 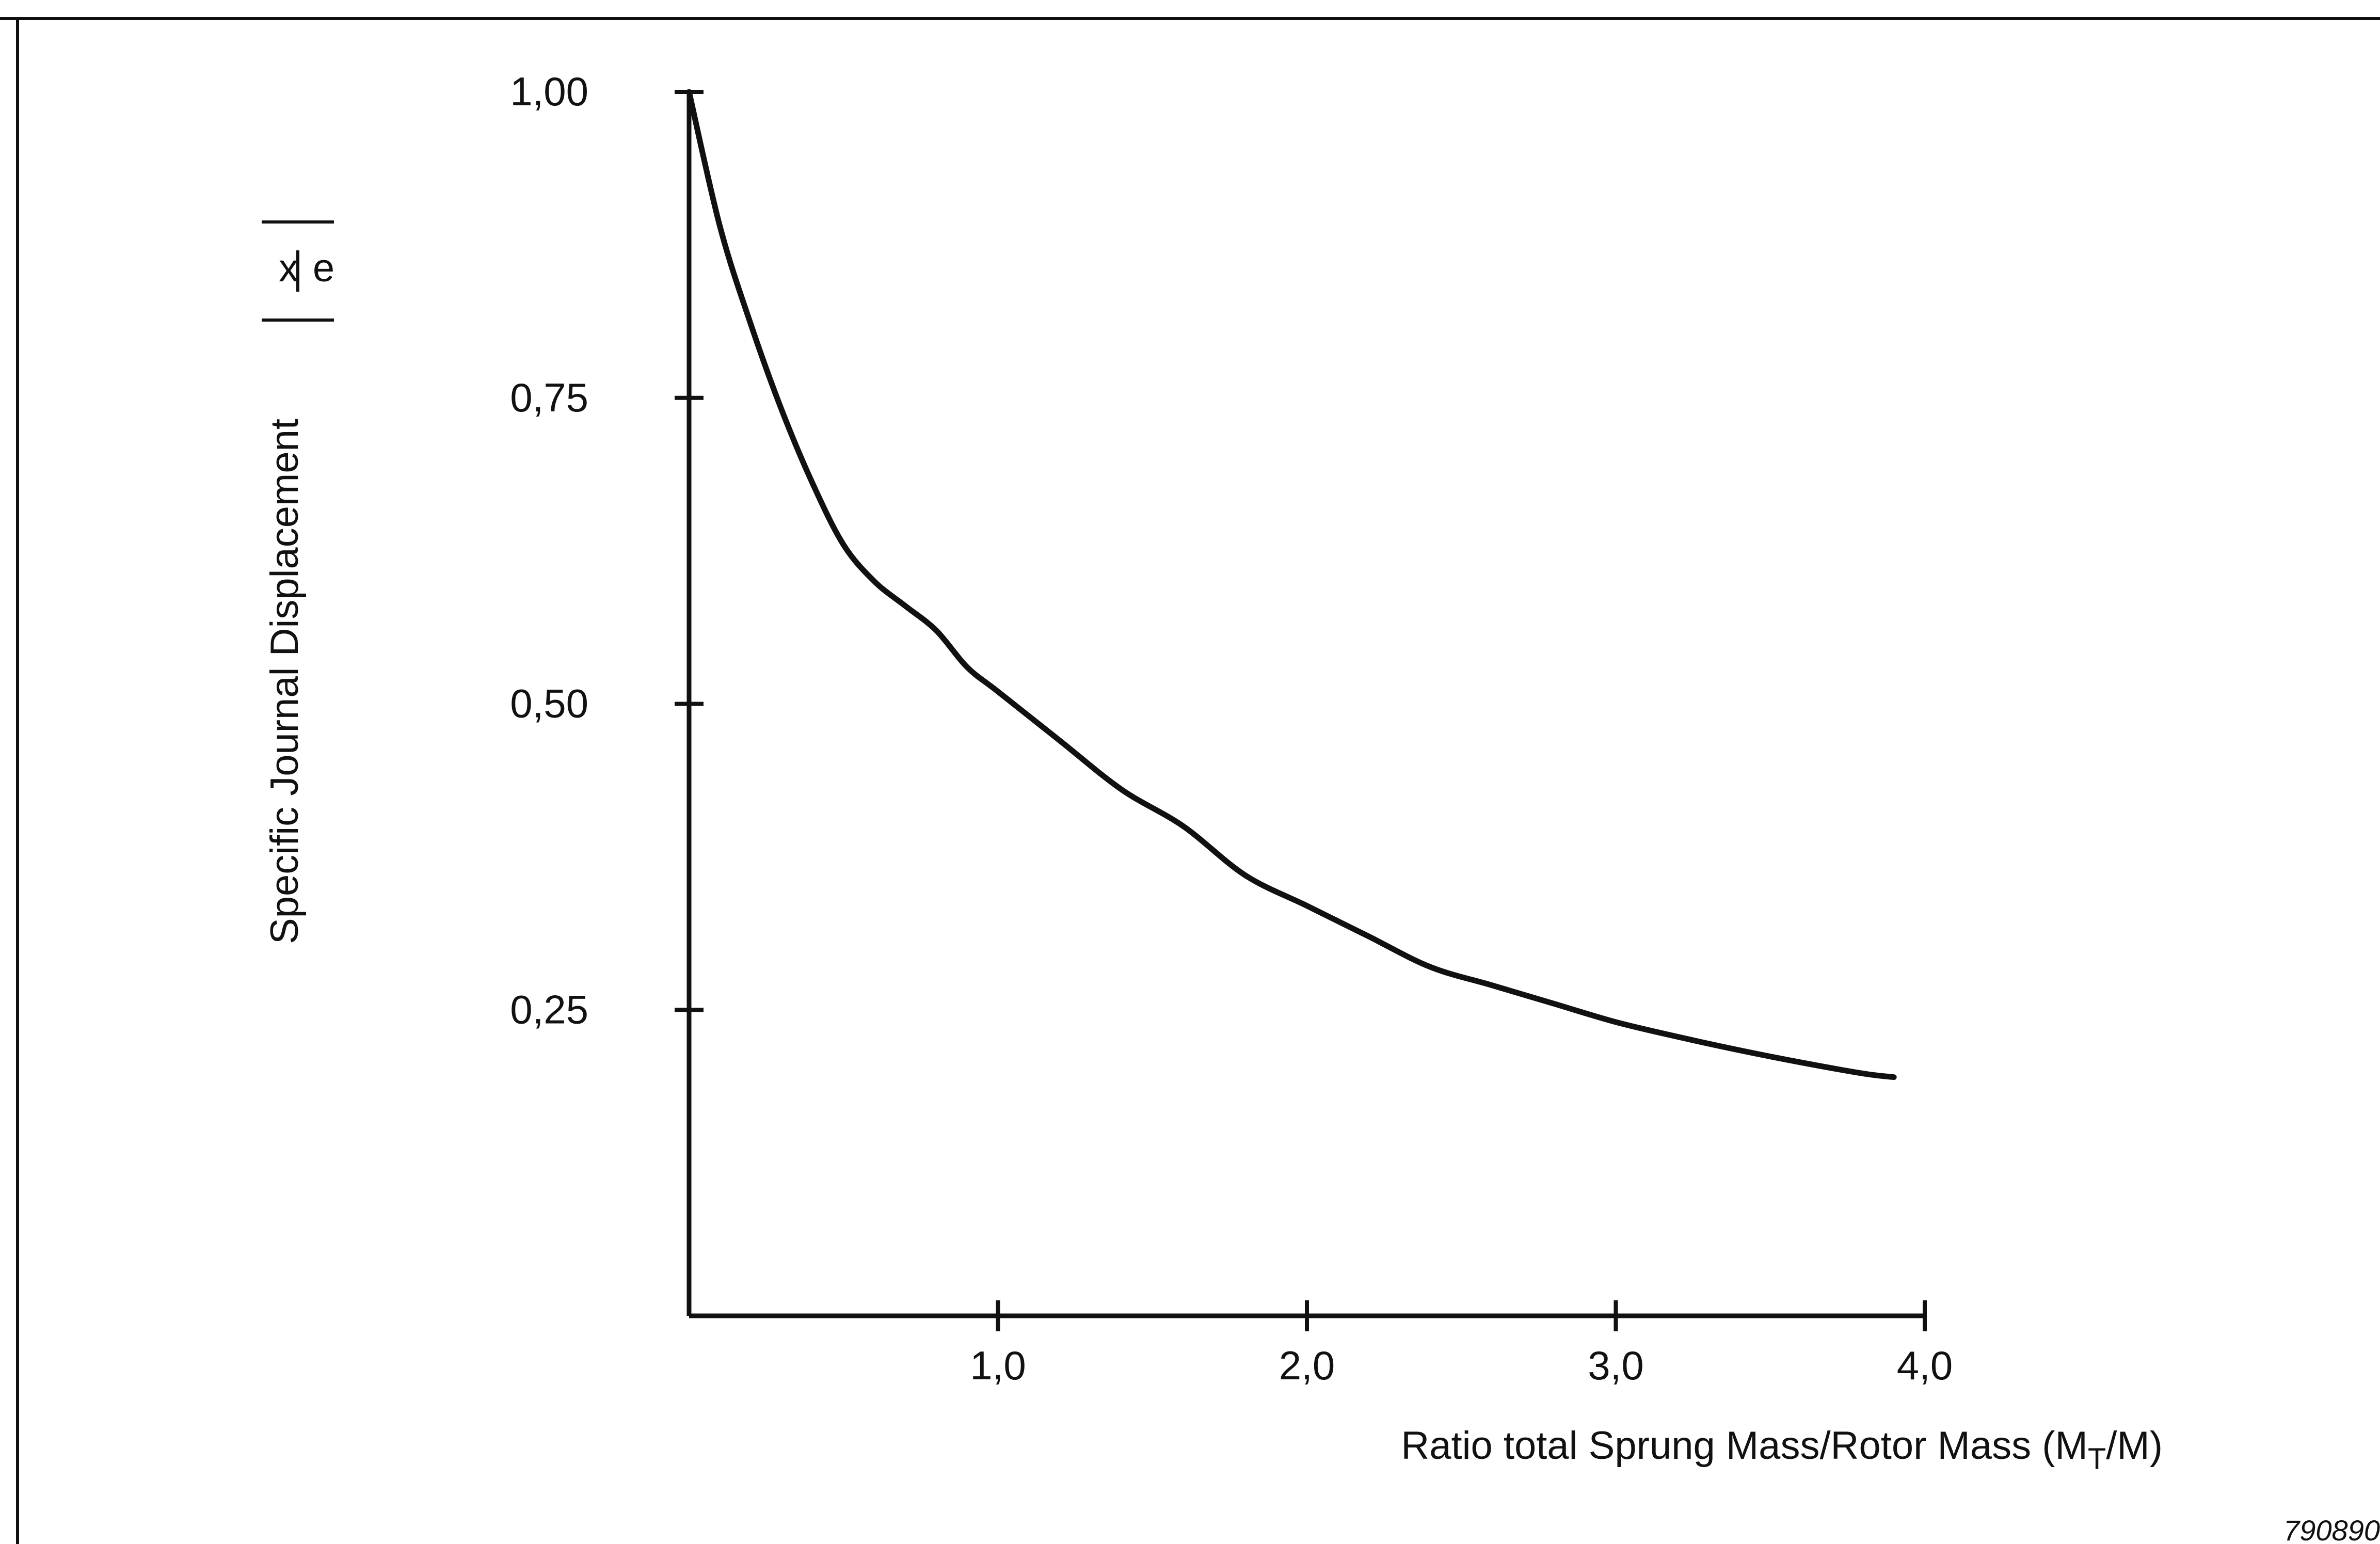 I want to click on y-axis-fraction: x e, so click(x=298, y=271).